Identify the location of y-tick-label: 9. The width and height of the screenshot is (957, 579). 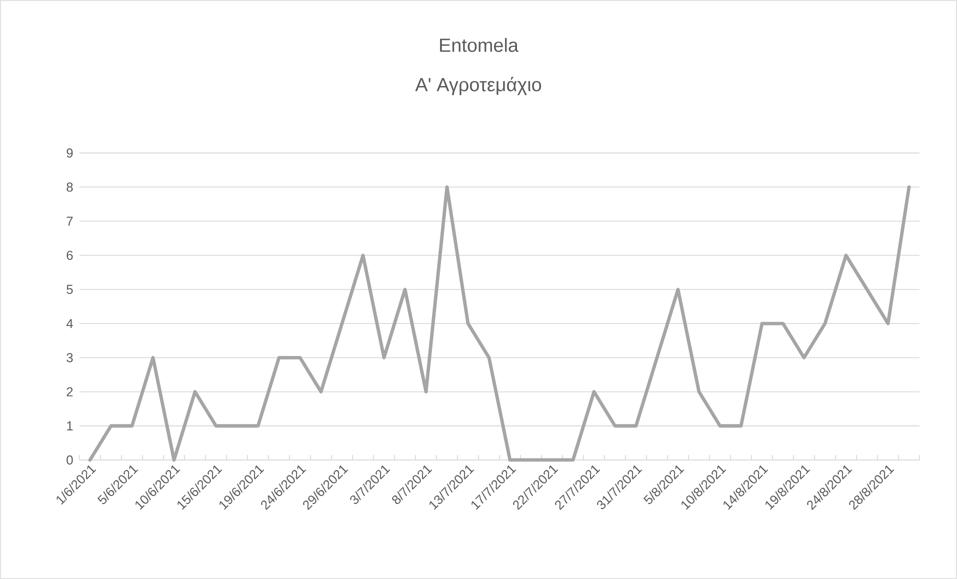
(69, 153).